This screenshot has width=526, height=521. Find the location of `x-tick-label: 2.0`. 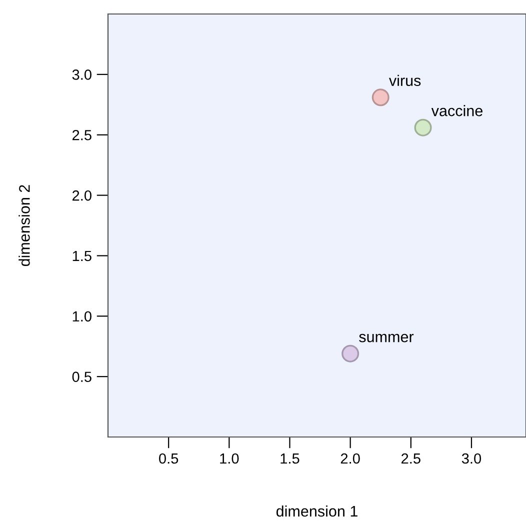

x-tick-label: 2.0 is located at coordinates (350, 458).